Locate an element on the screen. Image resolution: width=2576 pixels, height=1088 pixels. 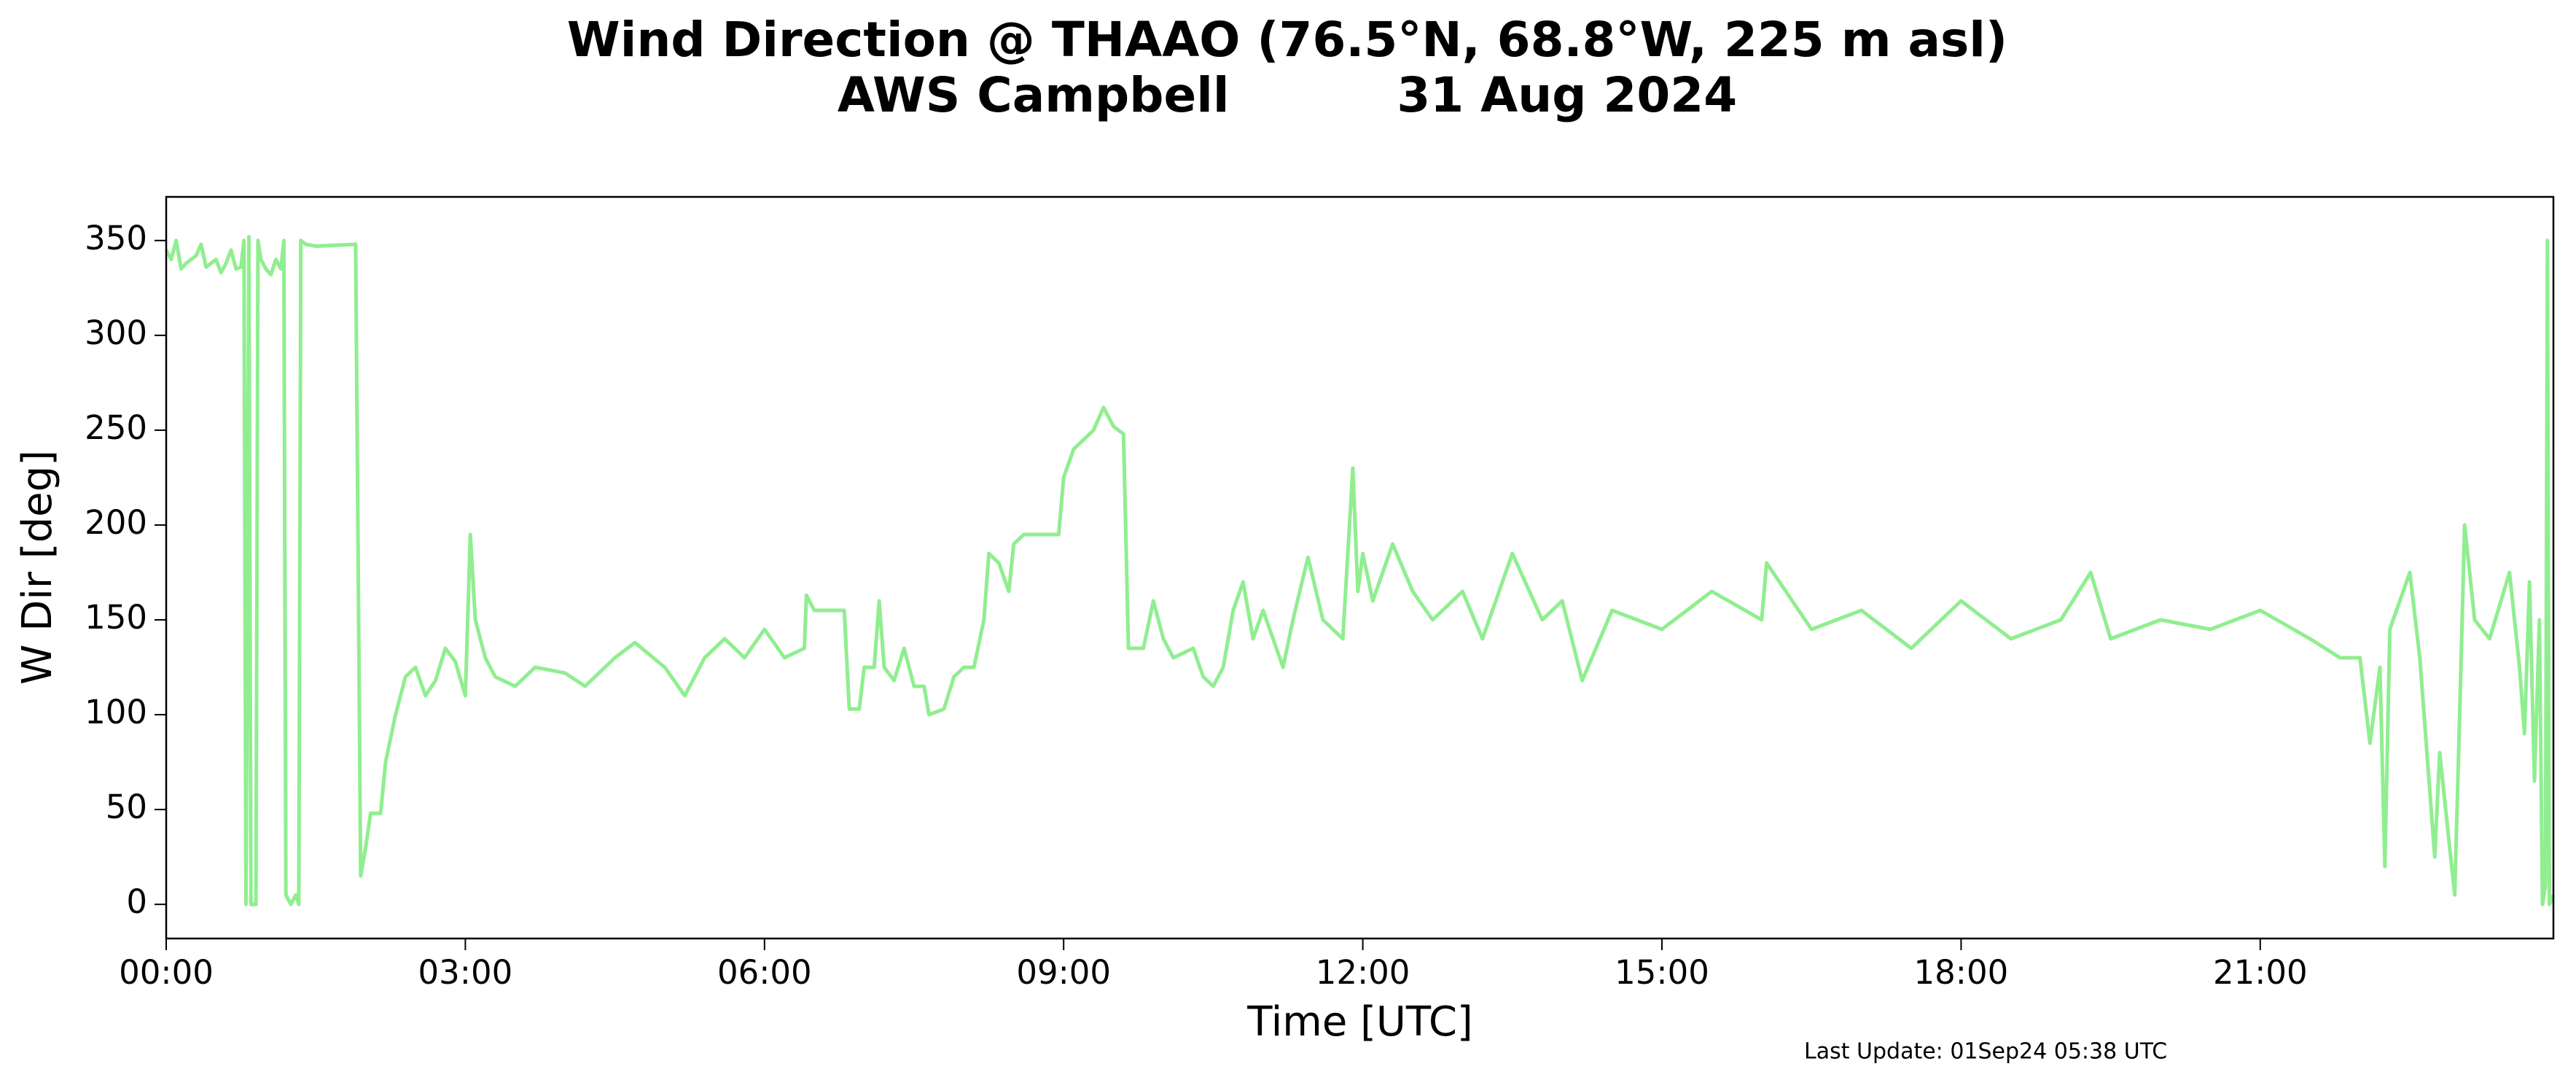
y-tick-label: 50 is located at coordinates (126, 807).